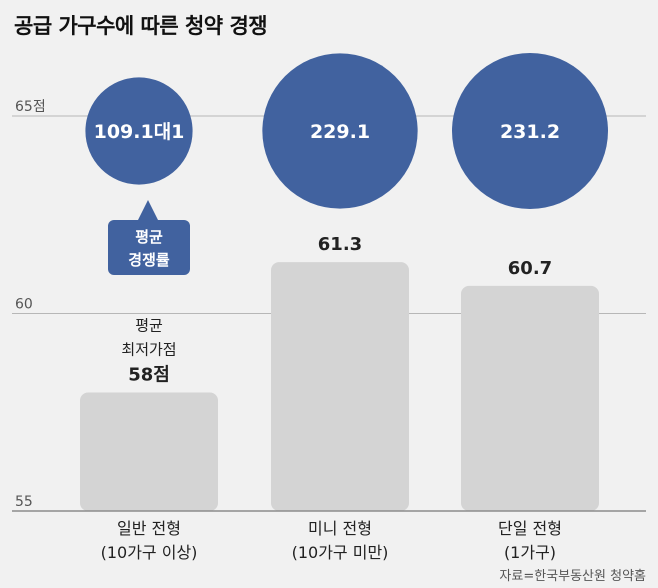 The width and height of the screenshot is (658, 588). What do you see at coordinates (141, 26) in the screenshot?
I see `chart-title: 공급 가구수에 따른 청약 경쟁` at bounding box center [141, 26].